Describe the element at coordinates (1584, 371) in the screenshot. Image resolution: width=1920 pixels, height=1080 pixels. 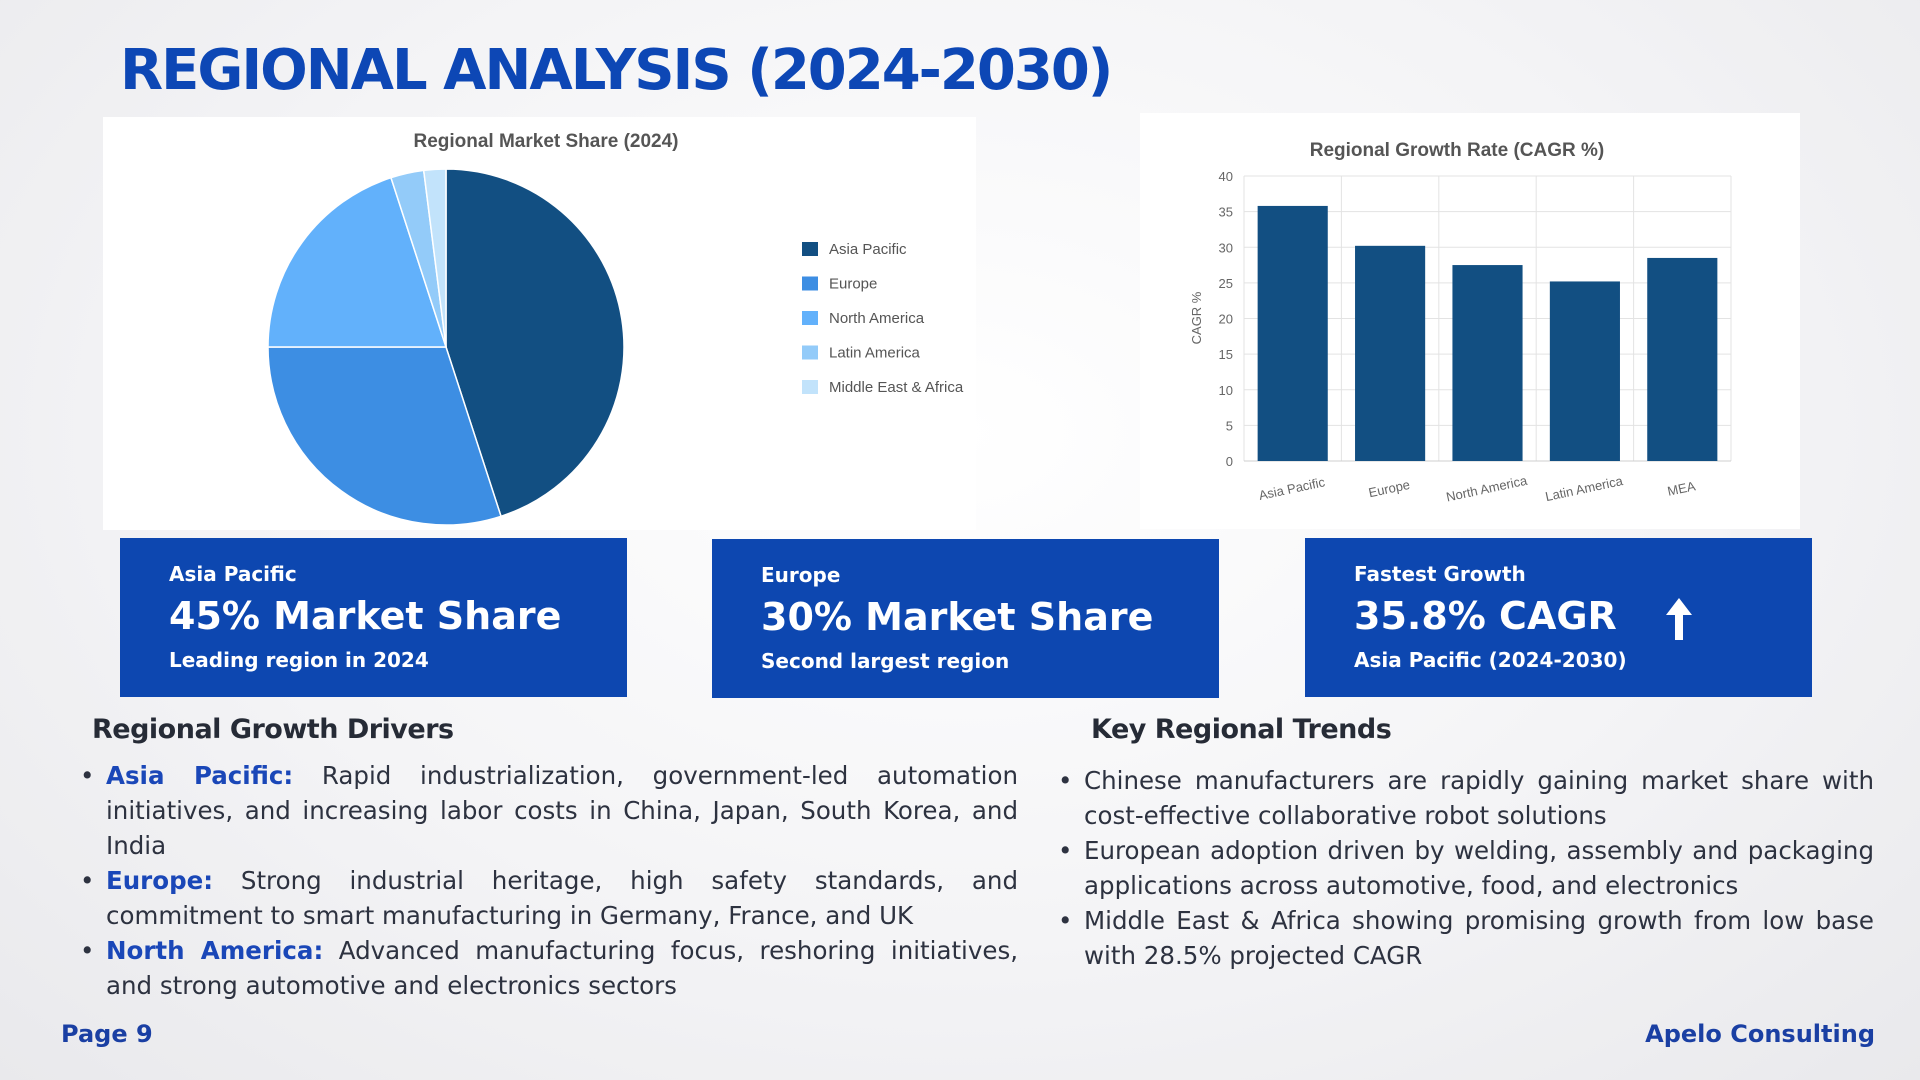
I see `bar-latin-america` at that location.